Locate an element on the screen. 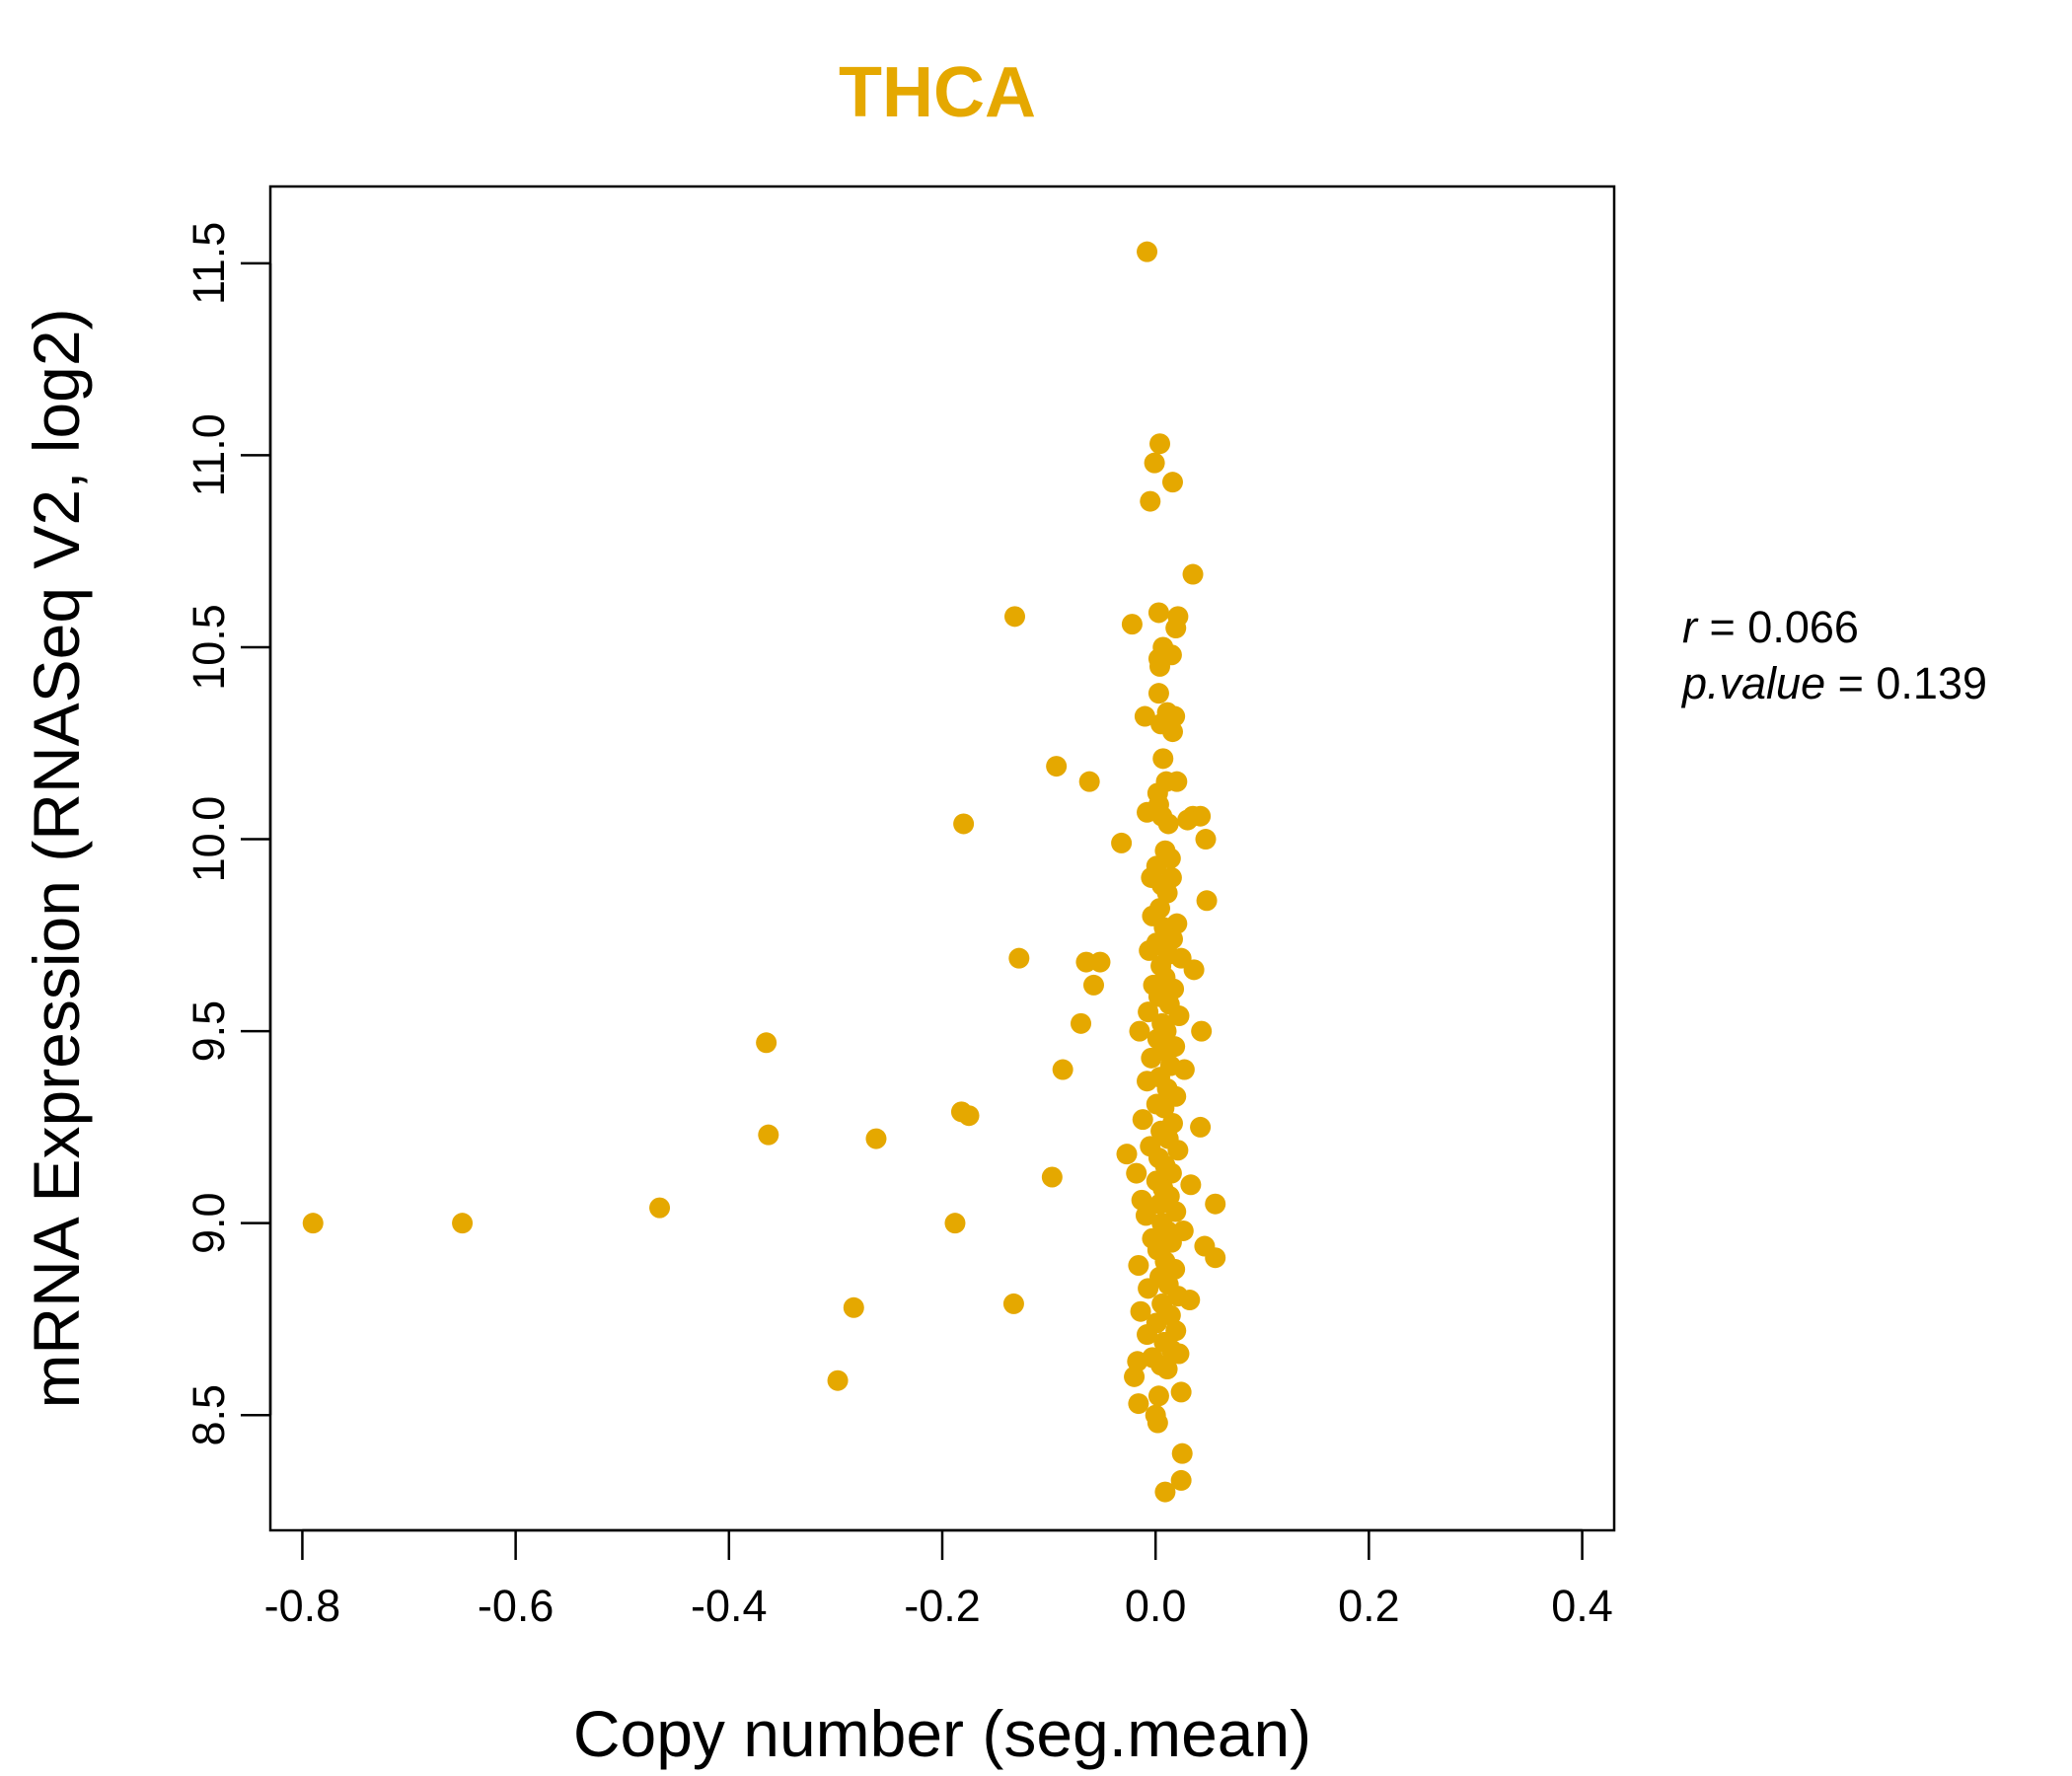 This screenshot has height=1776, width=2072. y-tick-label: 10.0 is located at coordinates (209, 840).